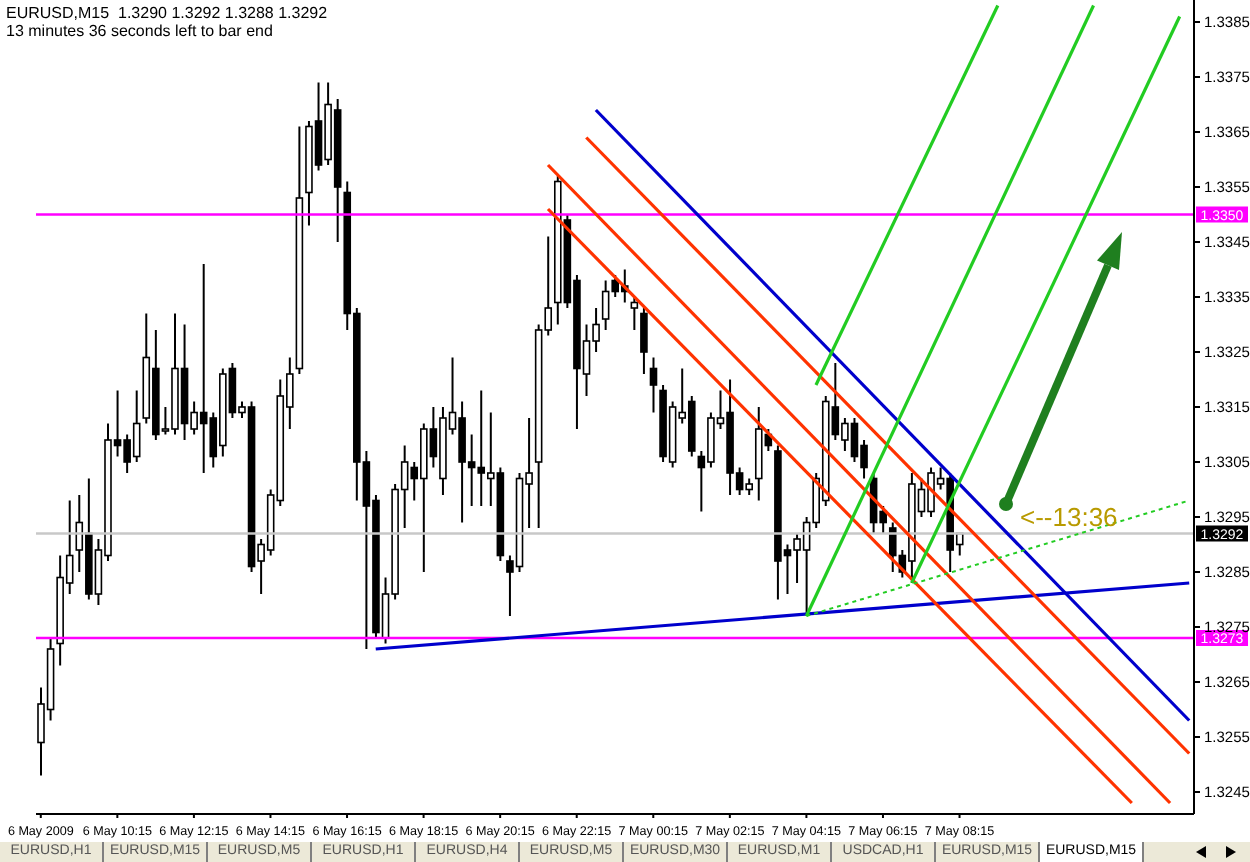 Image resolution: width=1250 pixels, height=862 pixels. What do you see at coordinates (140, 31) in the screenshot?
I see `text: 13 minutes 36 seconds left to bar end` at bounding box center [140, 31].